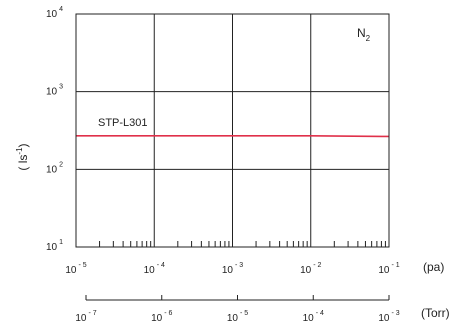 The image size is (471, 329). Describe the element at coordinates (54, 246) in the screenshot. I see `y-tick-label: 10 1` at that location.